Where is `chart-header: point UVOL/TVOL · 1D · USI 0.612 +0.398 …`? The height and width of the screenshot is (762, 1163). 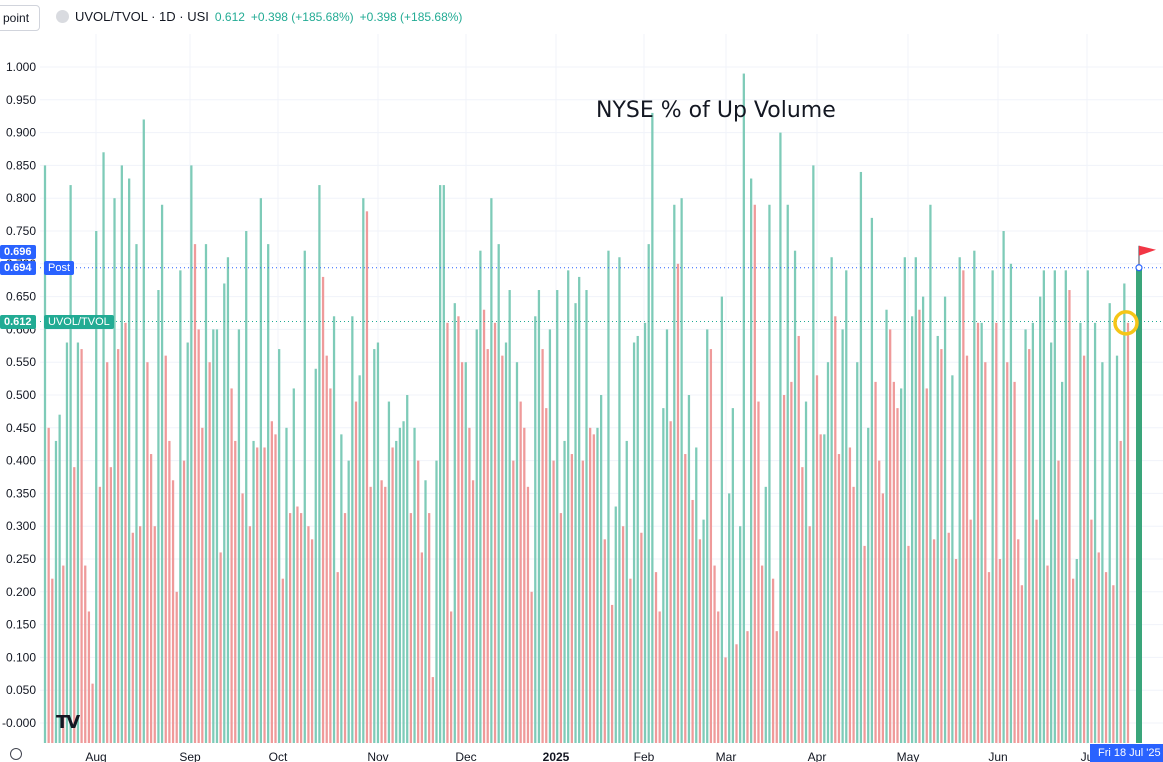 chart-header: point UVOL/TVOL · 1D · USI 0.612 +0.398 … is located at coordinates (581, 17).